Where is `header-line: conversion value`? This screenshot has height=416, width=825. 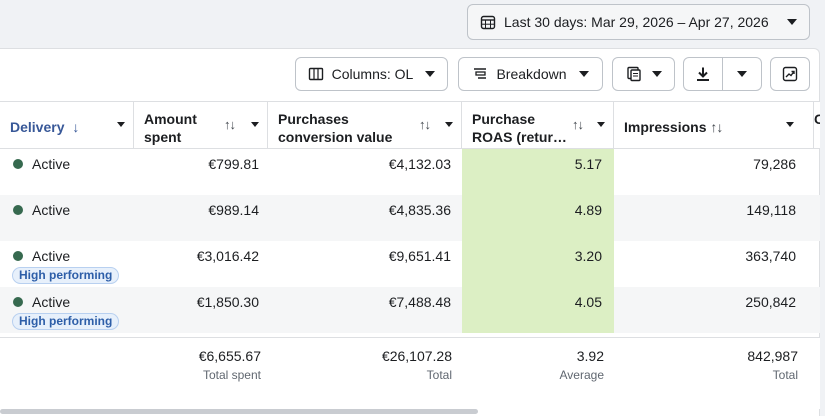
header-line: conversion value is located at coordinates (335, 137).